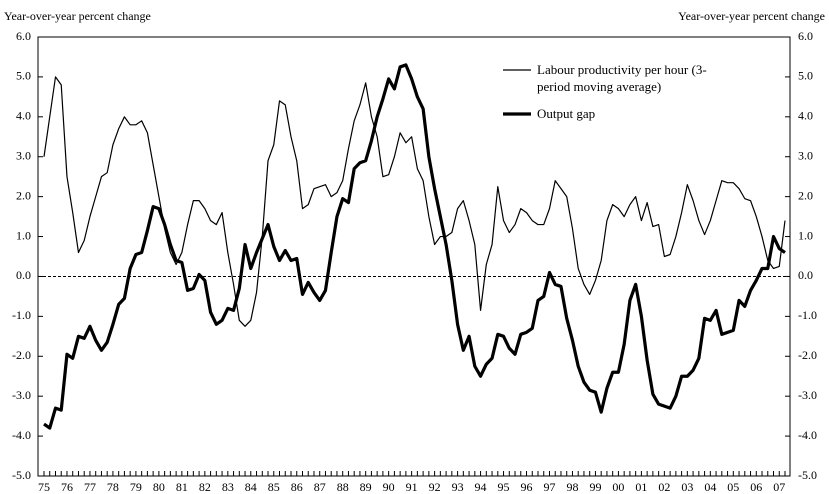 This screenshot has width=829, height=494. I want to click on y2-tick-label: -4.0, so click(807, 435).